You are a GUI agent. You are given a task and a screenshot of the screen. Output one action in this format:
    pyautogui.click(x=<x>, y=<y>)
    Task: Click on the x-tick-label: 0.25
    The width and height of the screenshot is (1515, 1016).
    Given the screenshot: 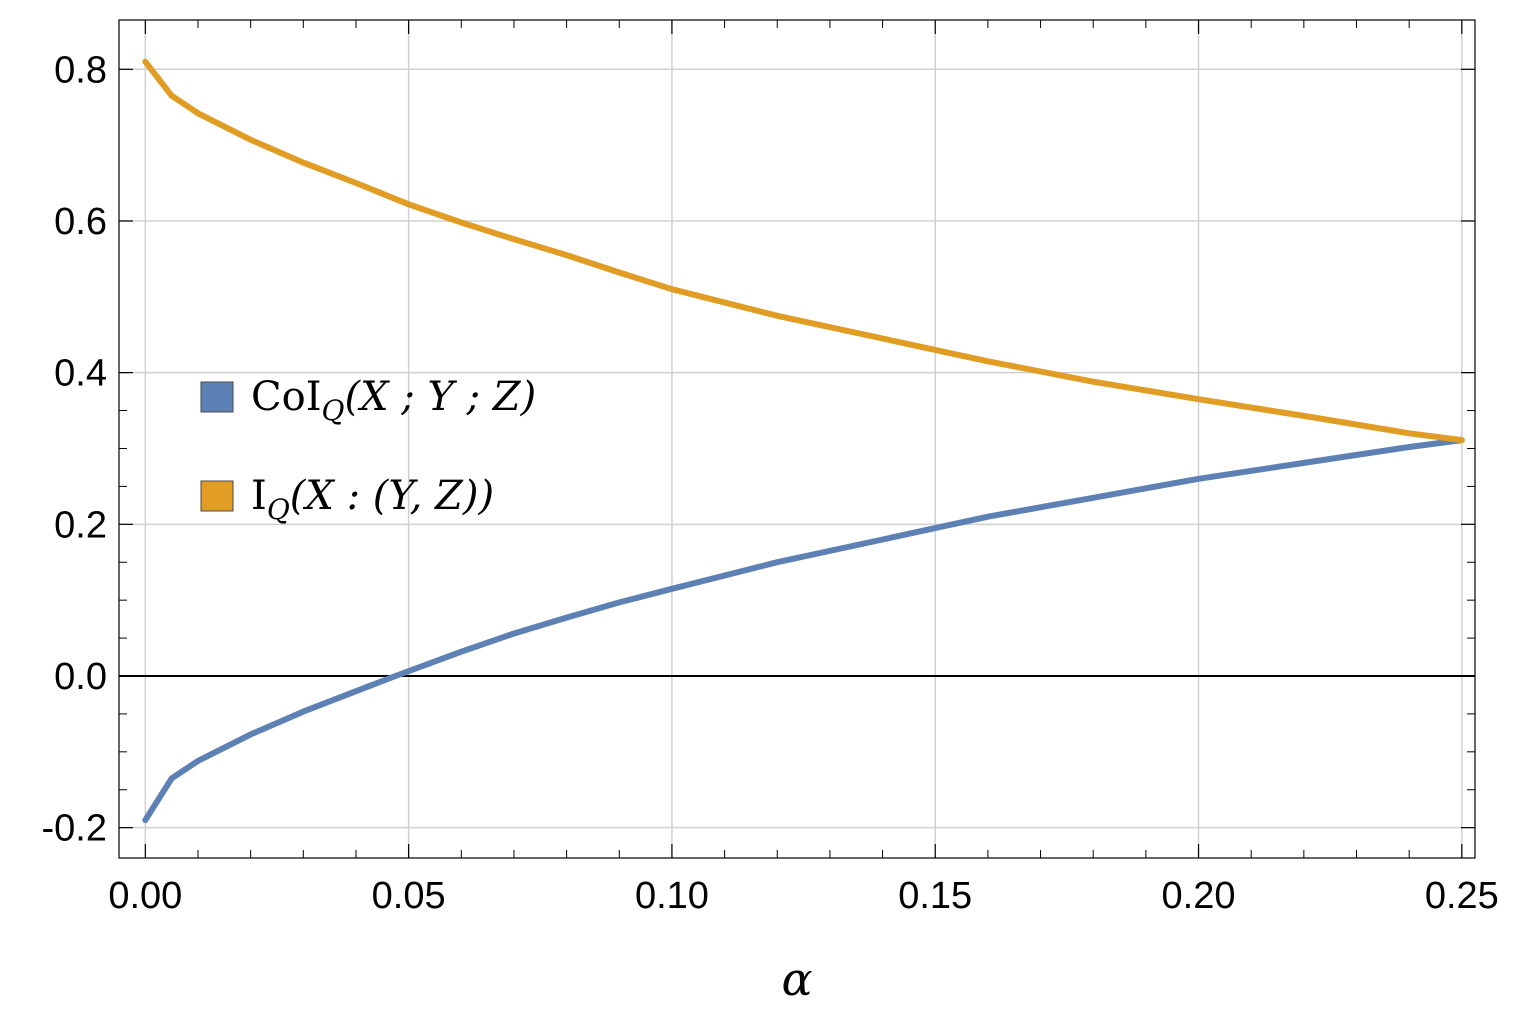 What is the action you would take?
    pyautogui.click(x=1462, y=896)
    